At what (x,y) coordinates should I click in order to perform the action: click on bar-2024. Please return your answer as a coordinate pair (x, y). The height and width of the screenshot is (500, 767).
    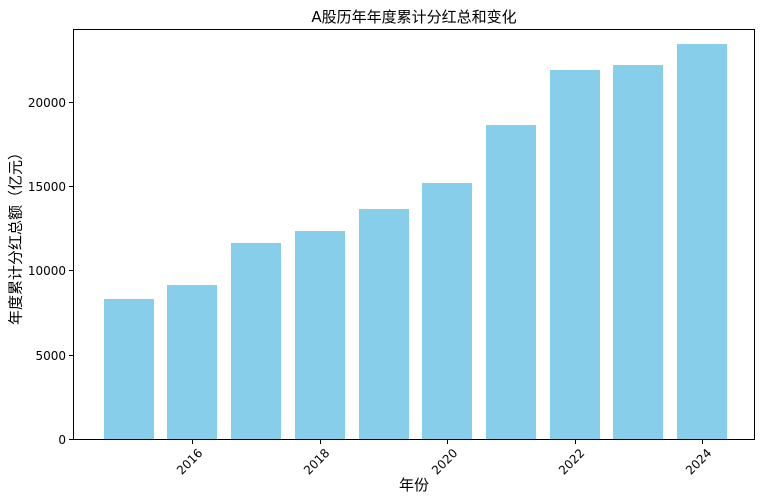
    Looking at the image, I should click on (702, 241).